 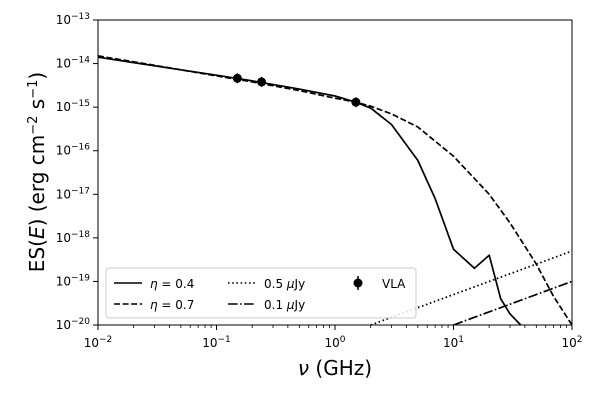 What do you see at coordinates (73, 237) in the screenshot?
I see `y-tick-label: 10−18` at bounding box center [73, 237].